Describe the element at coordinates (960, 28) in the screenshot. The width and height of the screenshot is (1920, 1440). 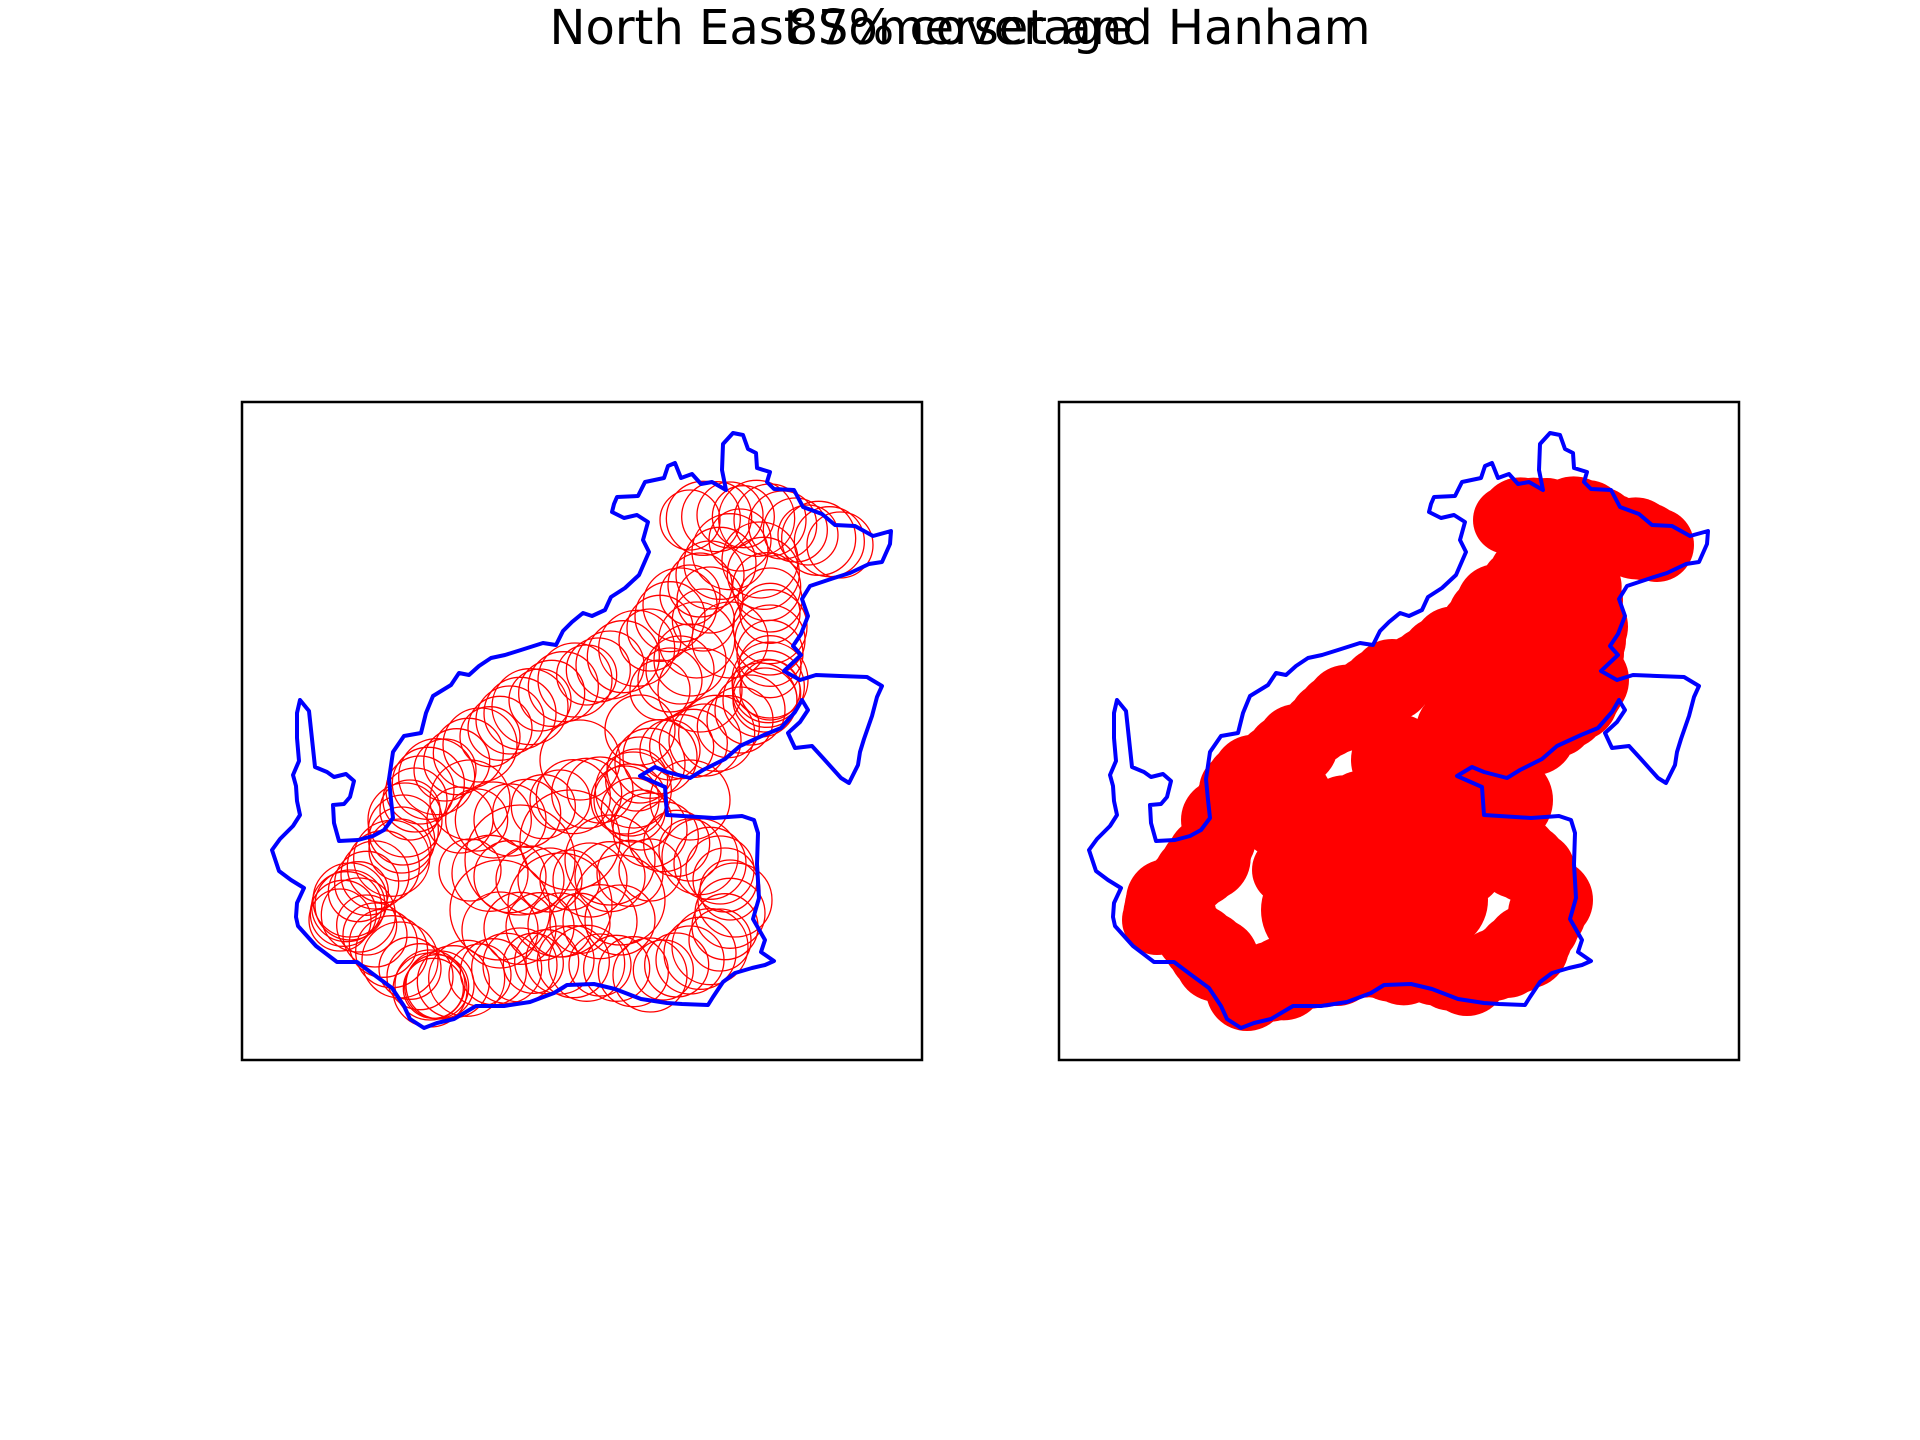
I see `chart-title: North East Somerset and Hanham` at that location.